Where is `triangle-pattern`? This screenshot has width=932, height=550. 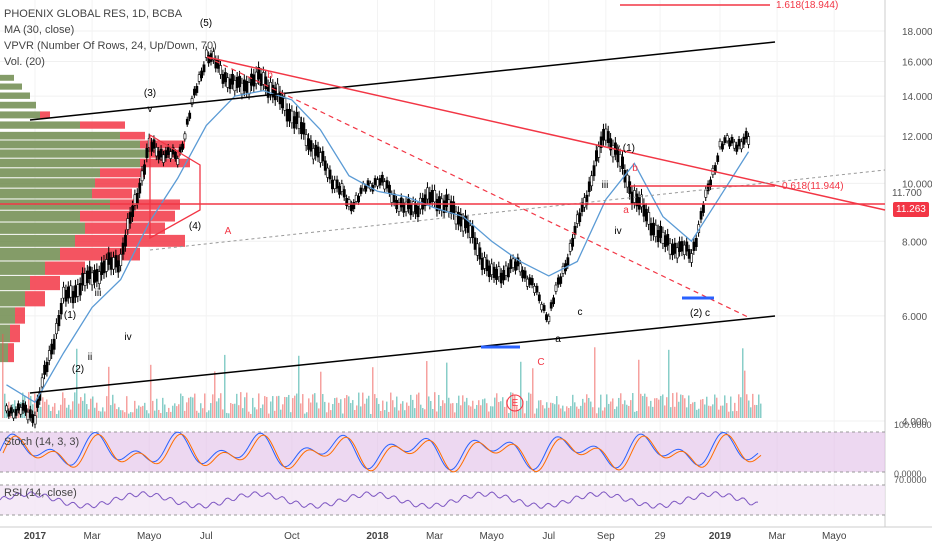
triangle-pattern is located at coordinates (175, 187).